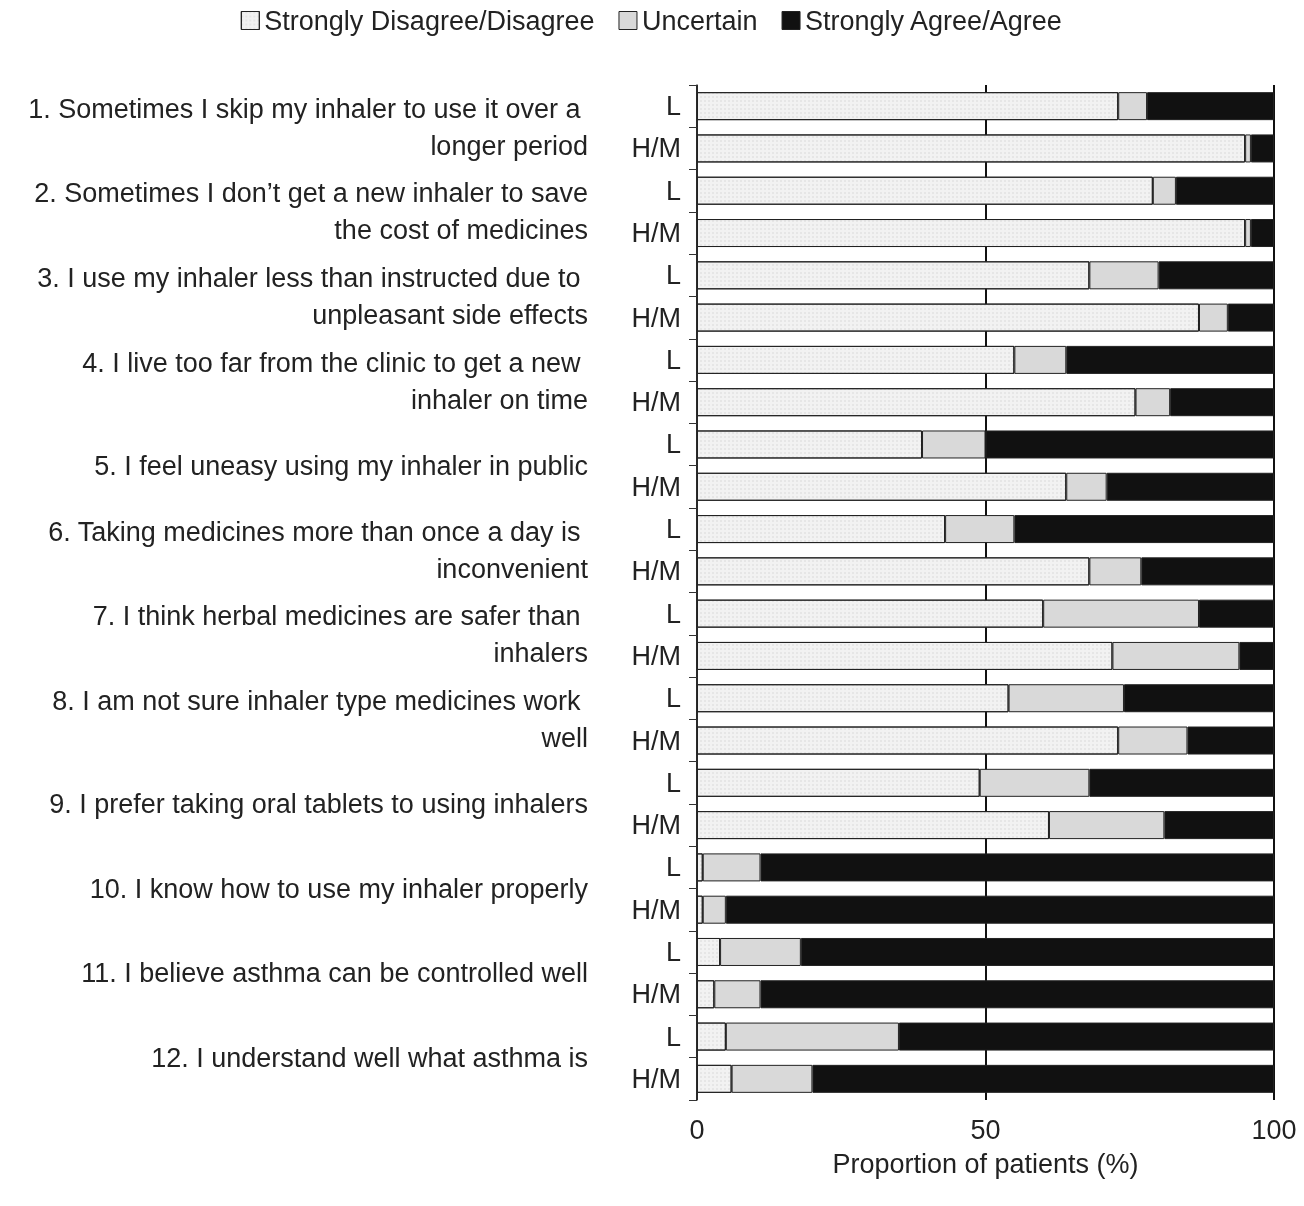 The image size is (1304, 1206). Describe the element at coordinates (340, 635) in the screenshot. I see `text: 7. I think herbal medicines are safer than inhalers` at that location.